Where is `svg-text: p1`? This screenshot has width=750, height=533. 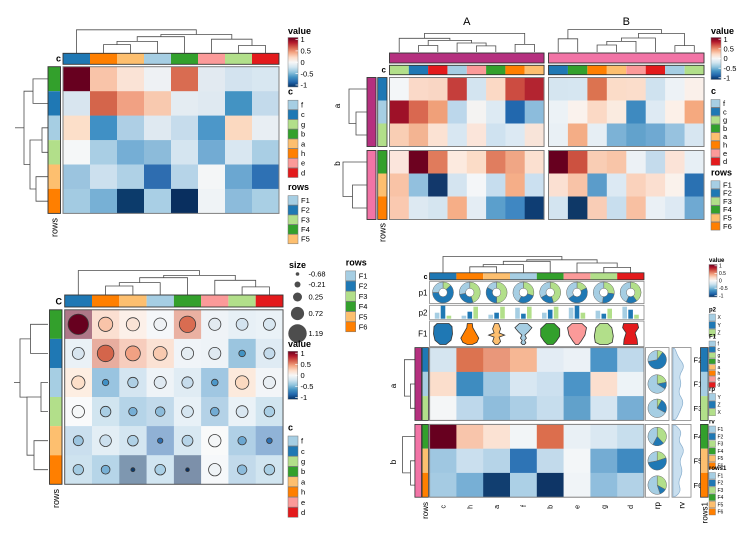
svg-text: p1 is located at coordinates (423, 293).